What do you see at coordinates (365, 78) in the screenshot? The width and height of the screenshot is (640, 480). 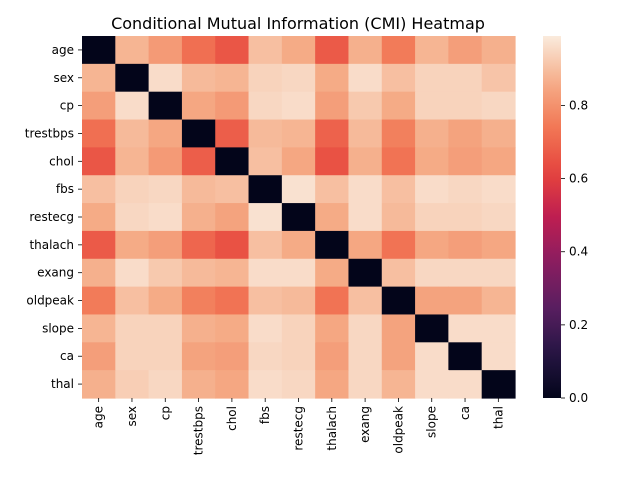 I see `heatmap-cell-sex-exang` at bounding box center [365, 78].